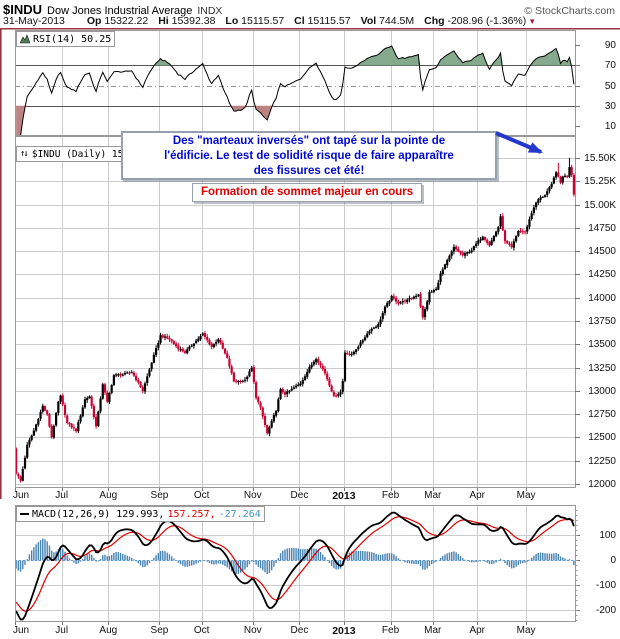  I want to click on price-tick-label: 15.50K, so click(600, 158).